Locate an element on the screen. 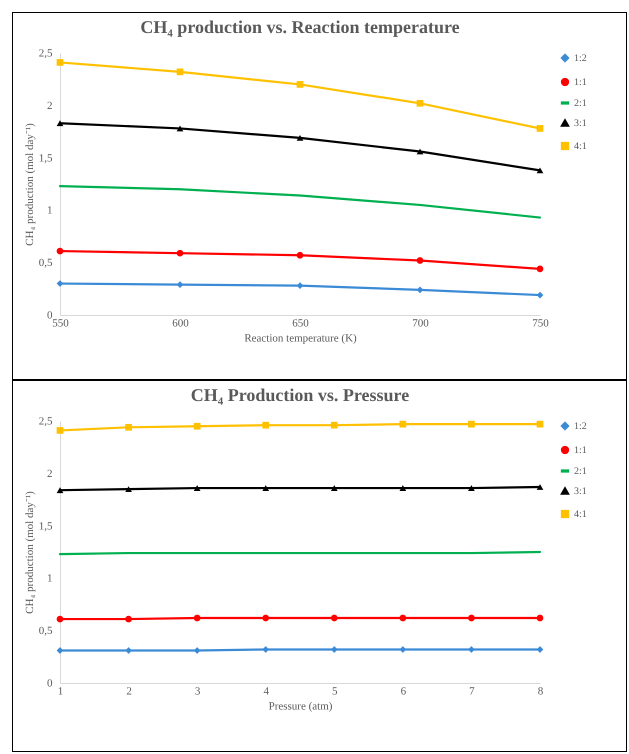  x-tick-label: 750 is located at coordinates (541, 324).